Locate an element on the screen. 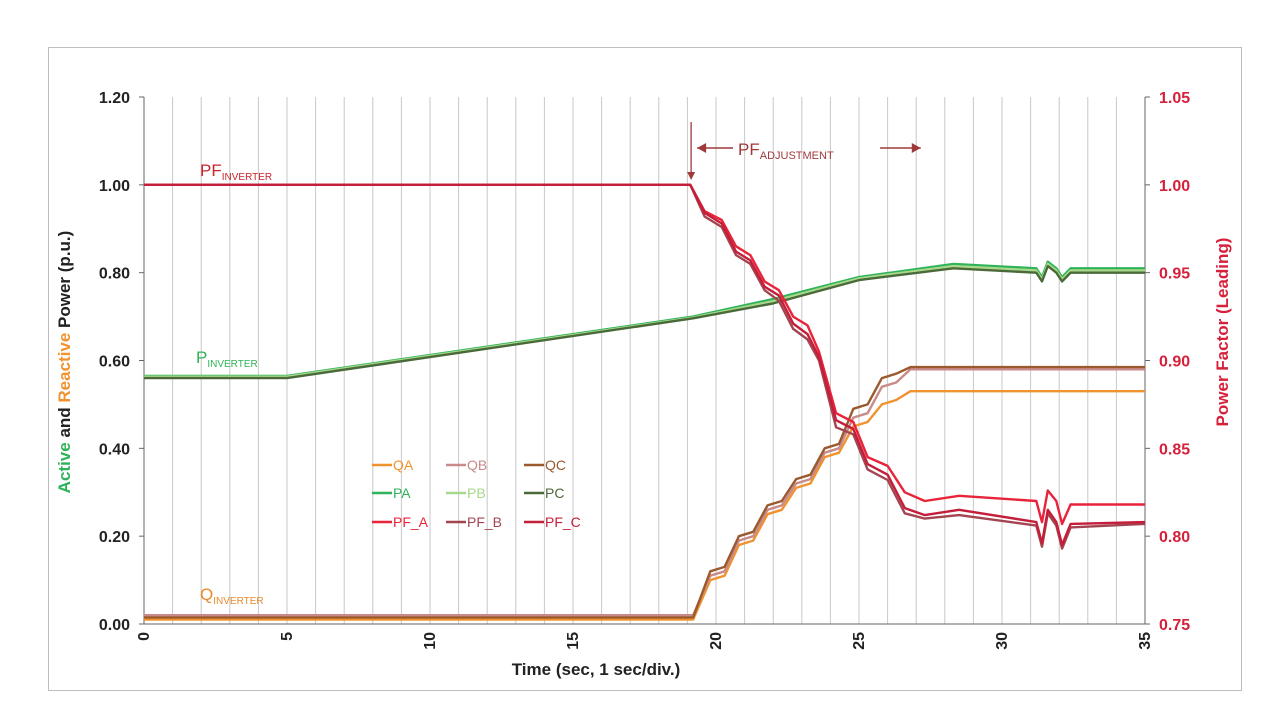 The width and height of the screenshot is (1280, 719). y-left-tick-label: 0.20 is located at coordinates (114, 537).